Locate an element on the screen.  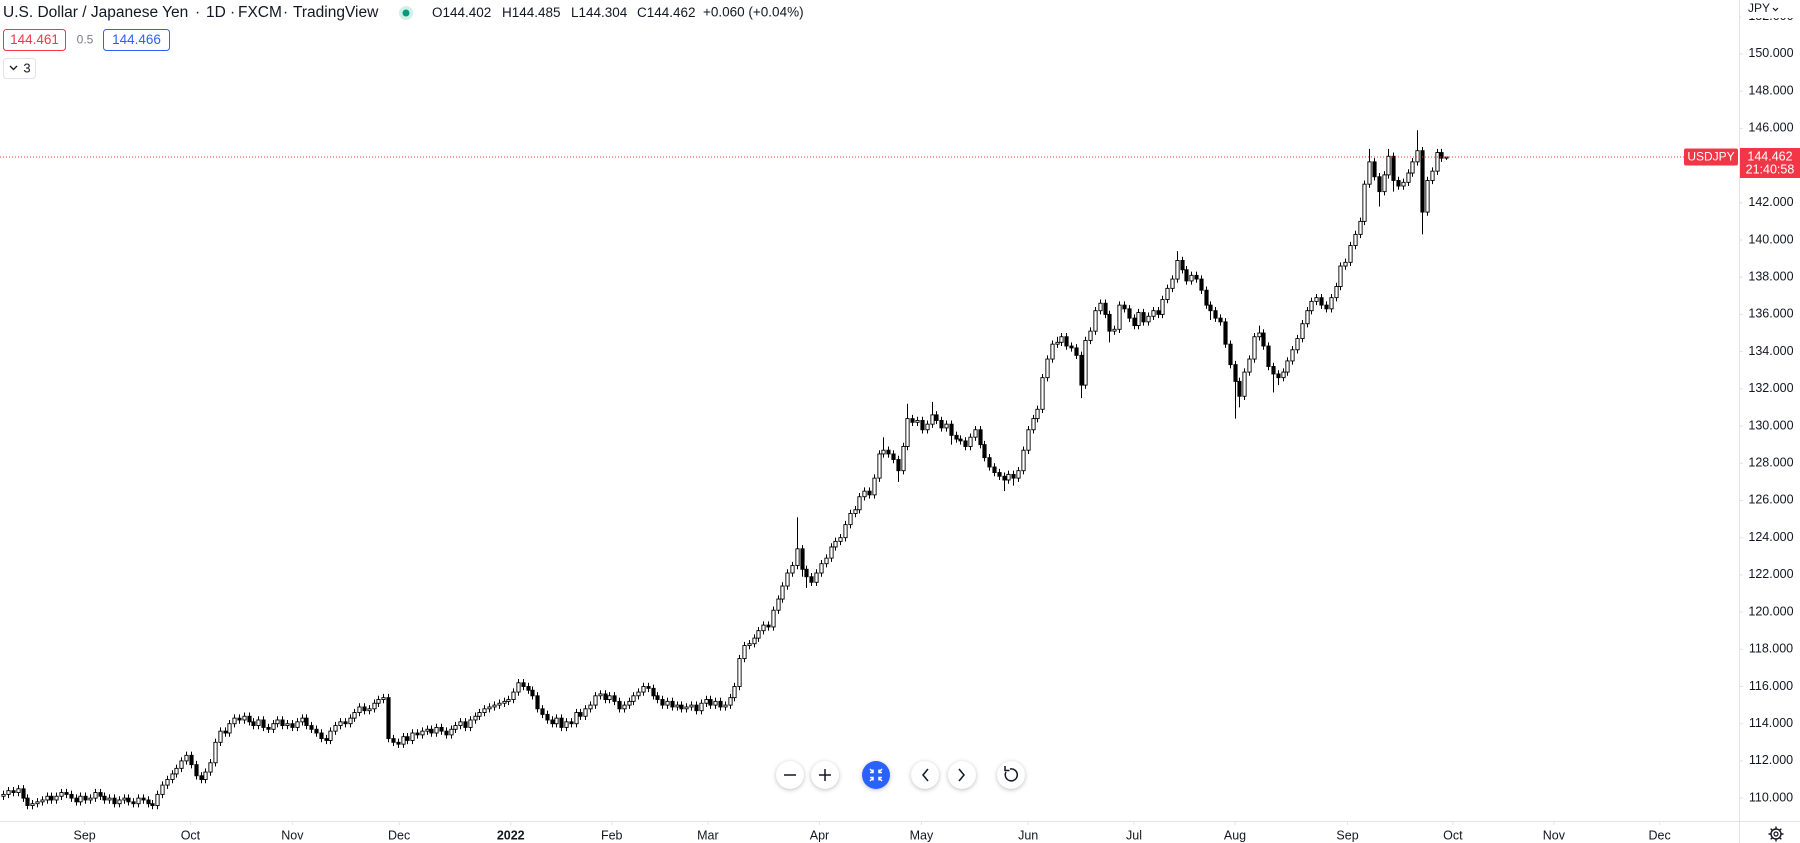
refresh-icon is located at coordinates (1011, 774).